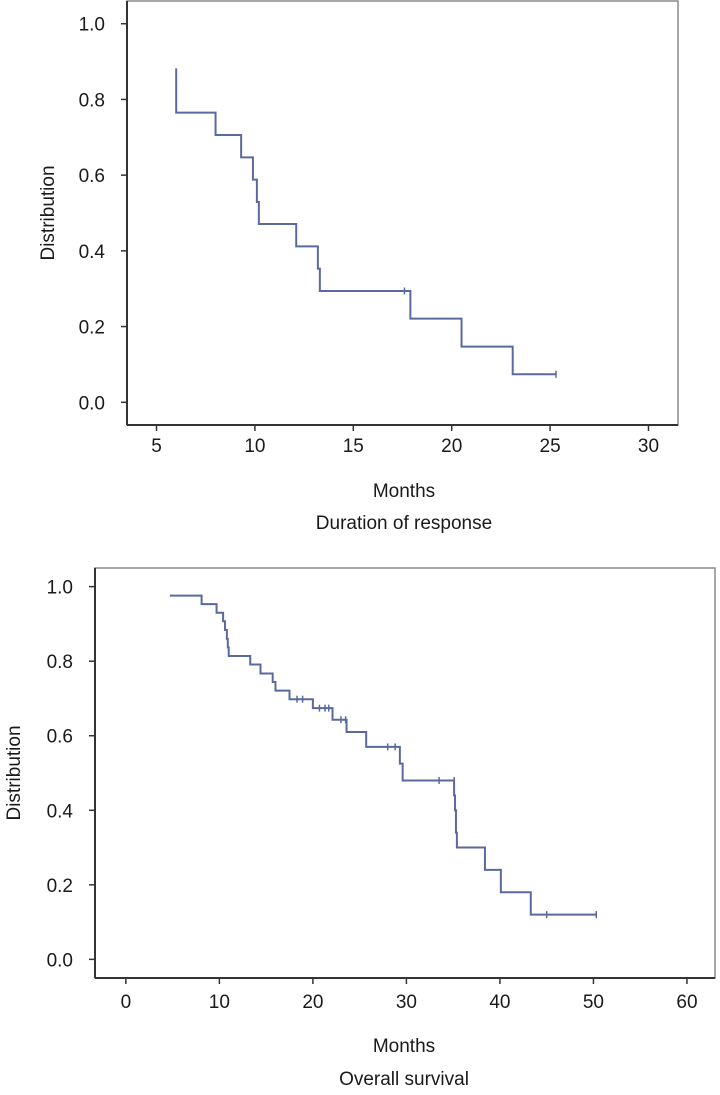 The image size is (720, 1095). I want to click on x-tick-label: 25, so click(550, 446).